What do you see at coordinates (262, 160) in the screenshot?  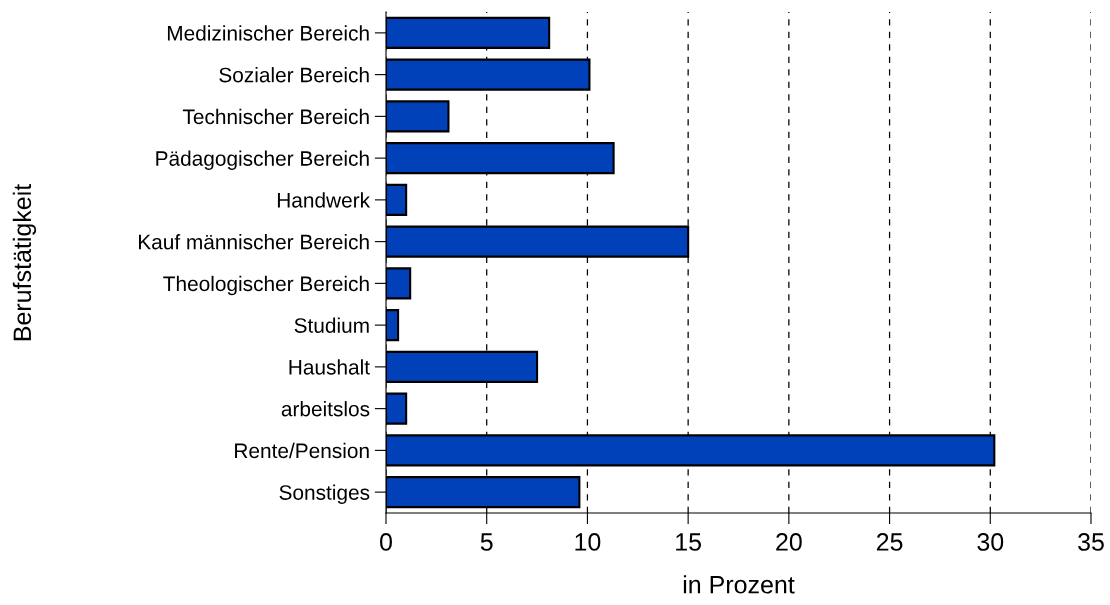 I see `y-tick-label: Pädagogischer Bereich` at bounding box center [262, 160].